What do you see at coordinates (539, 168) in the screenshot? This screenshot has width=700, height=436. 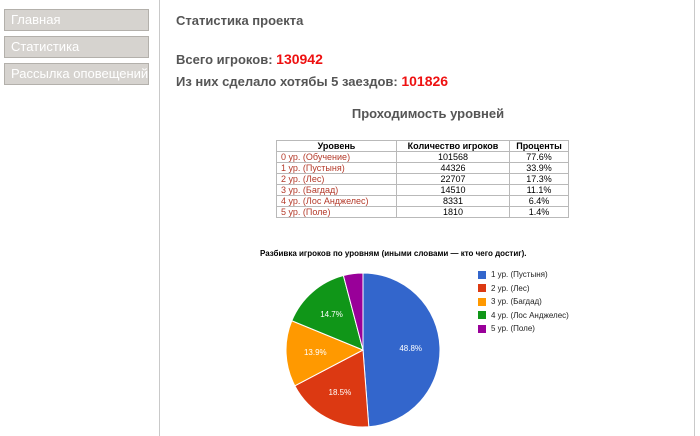 I see `percent-cell: 33.9%` at bounding box center [539, 168].